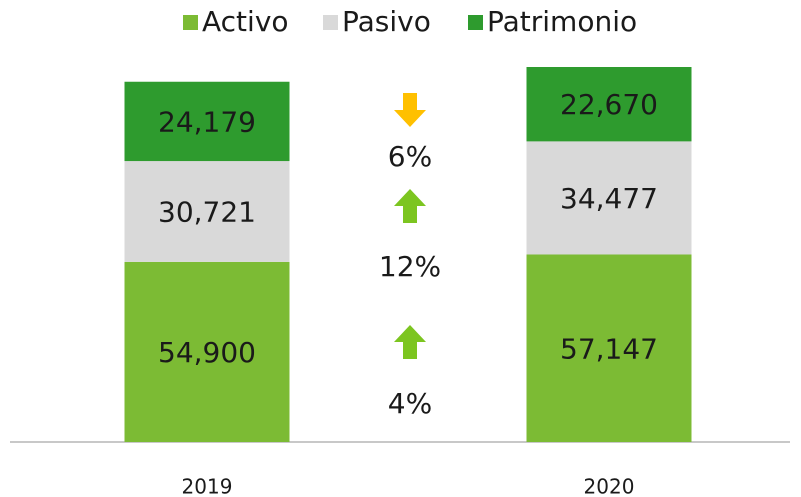 This screenshot has height=497, width=801. Describe the element at coordinates (562, 21) in the screenshot. I see `legend-label: Patrimonio` at that location.